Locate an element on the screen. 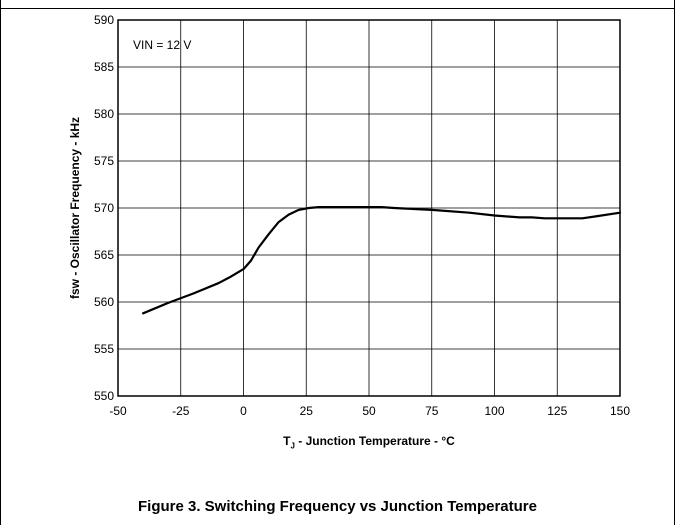  x-tick-label: 125 is located at coordinates (557, 411).